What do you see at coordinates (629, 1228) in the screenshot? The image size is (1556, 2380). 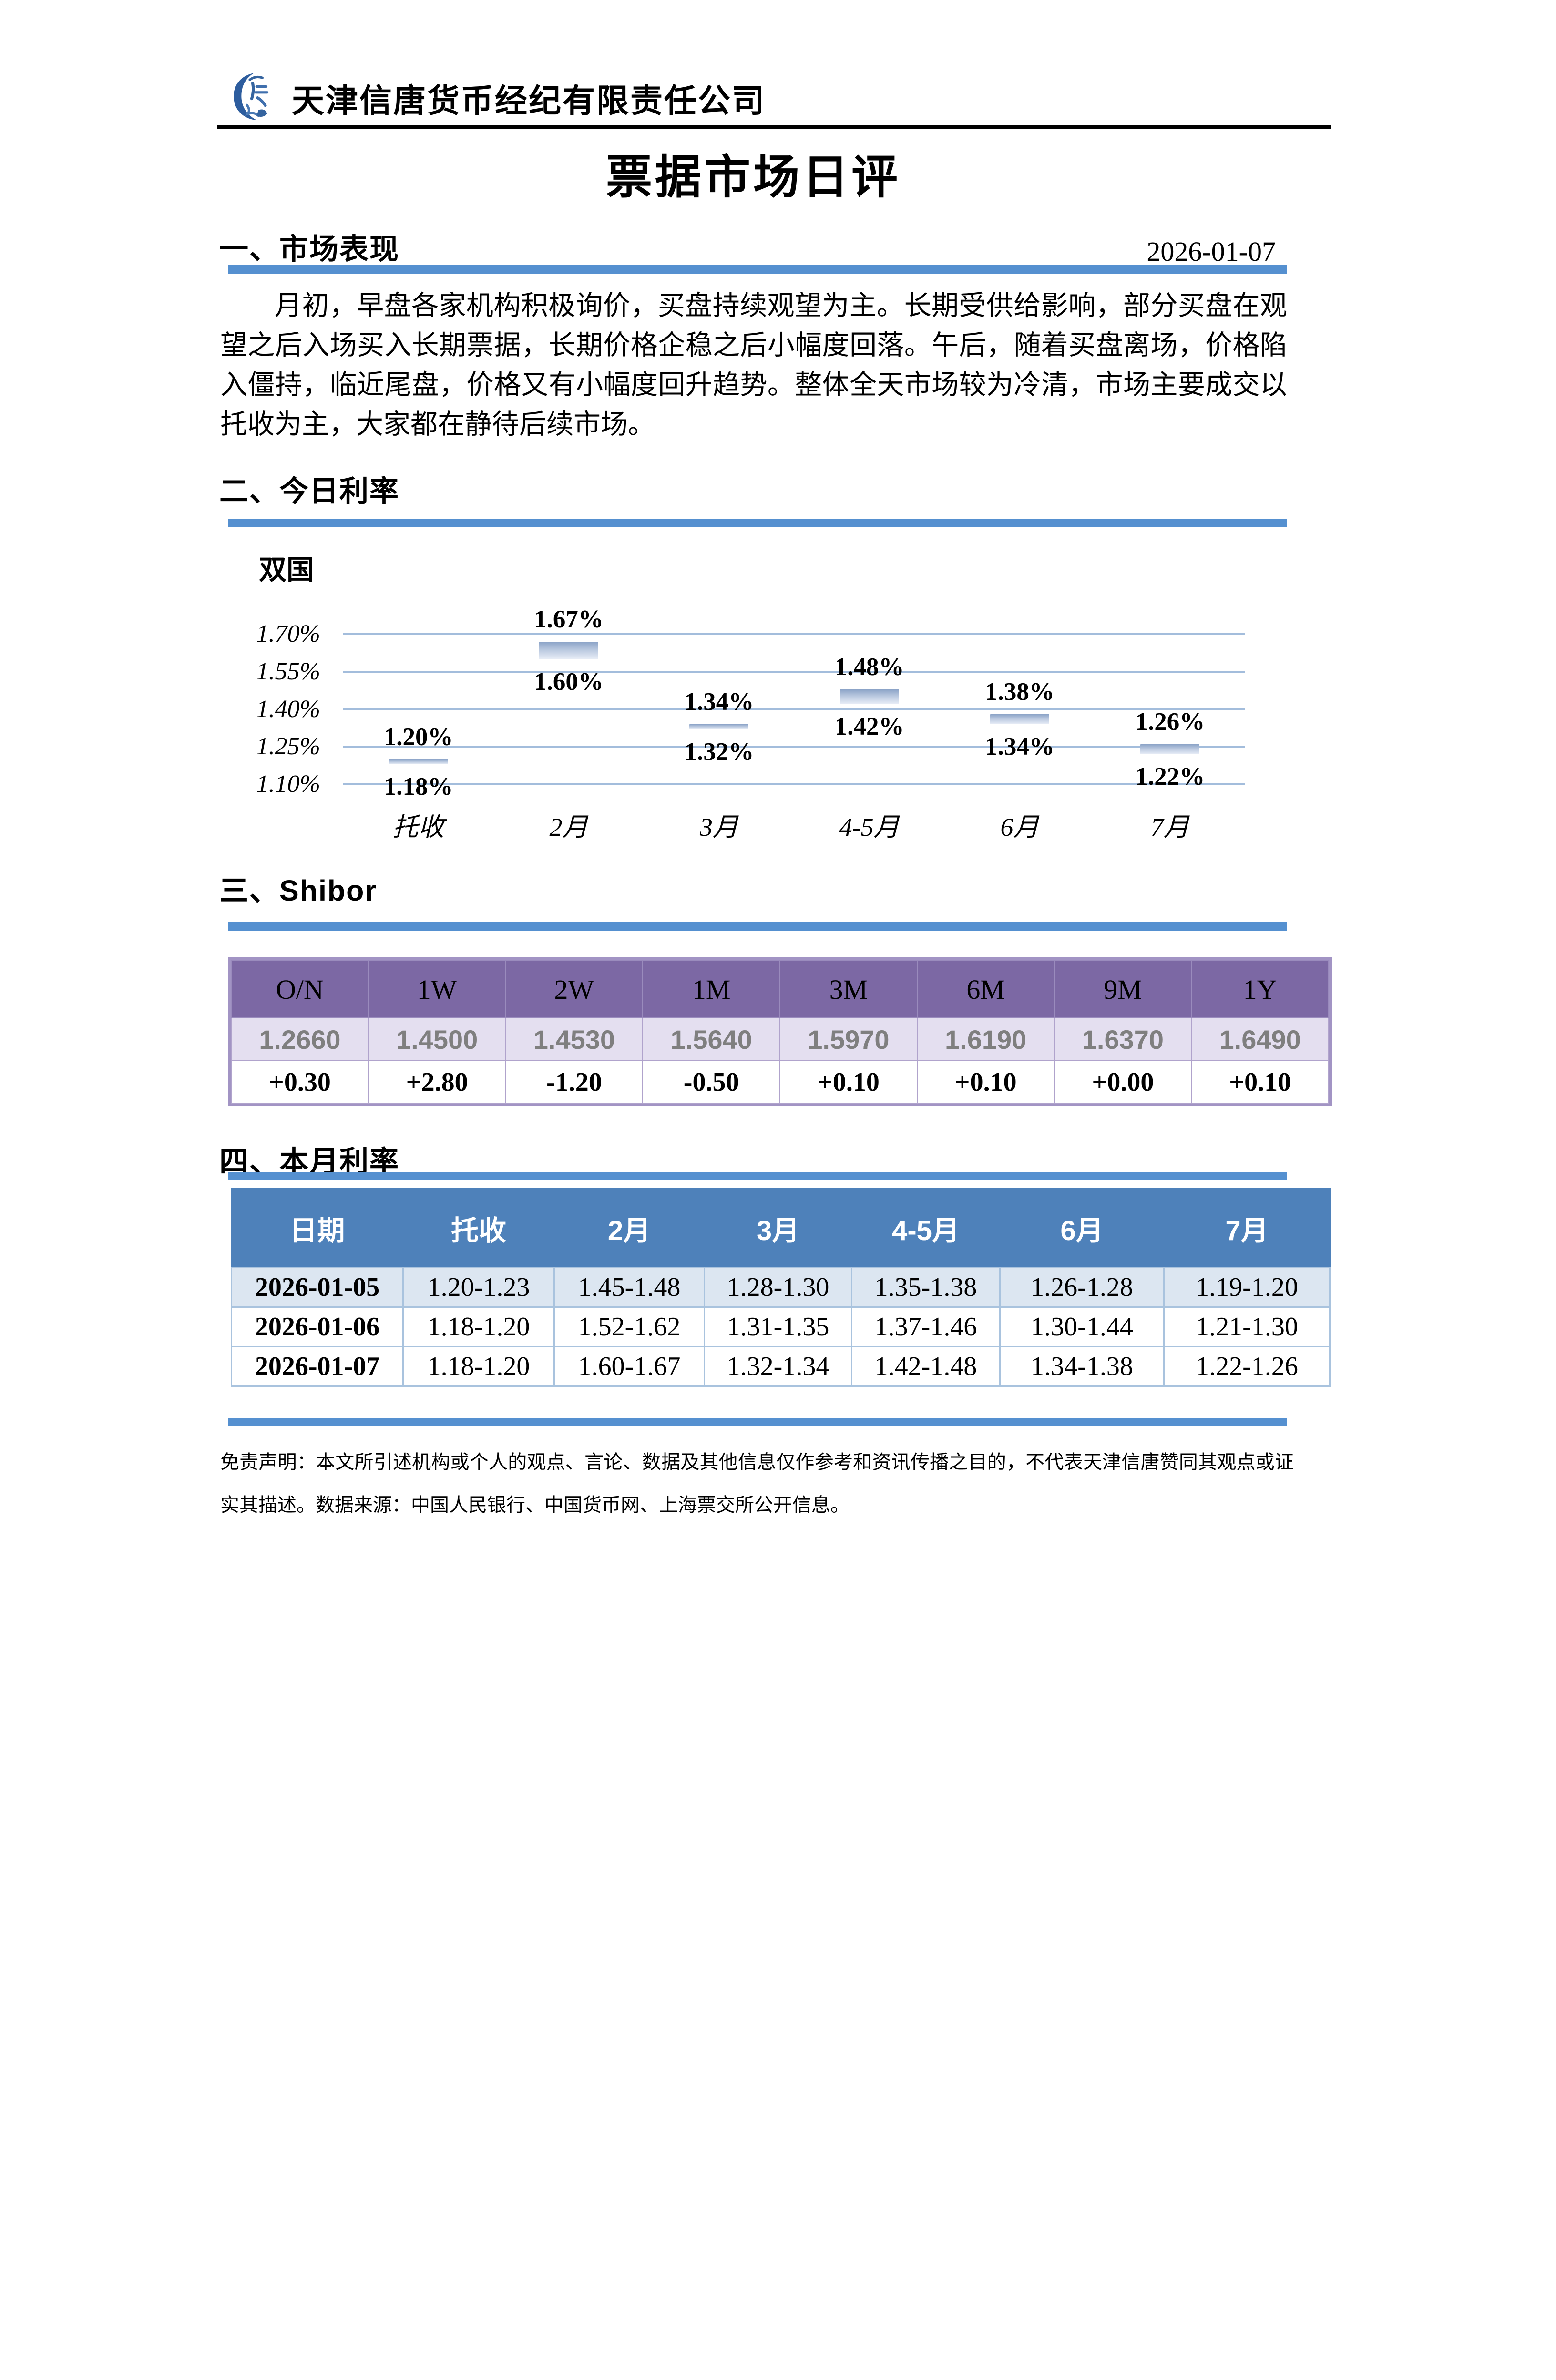 I see `monthly-header-cell: 2月` at bounding box center [629, 1228].